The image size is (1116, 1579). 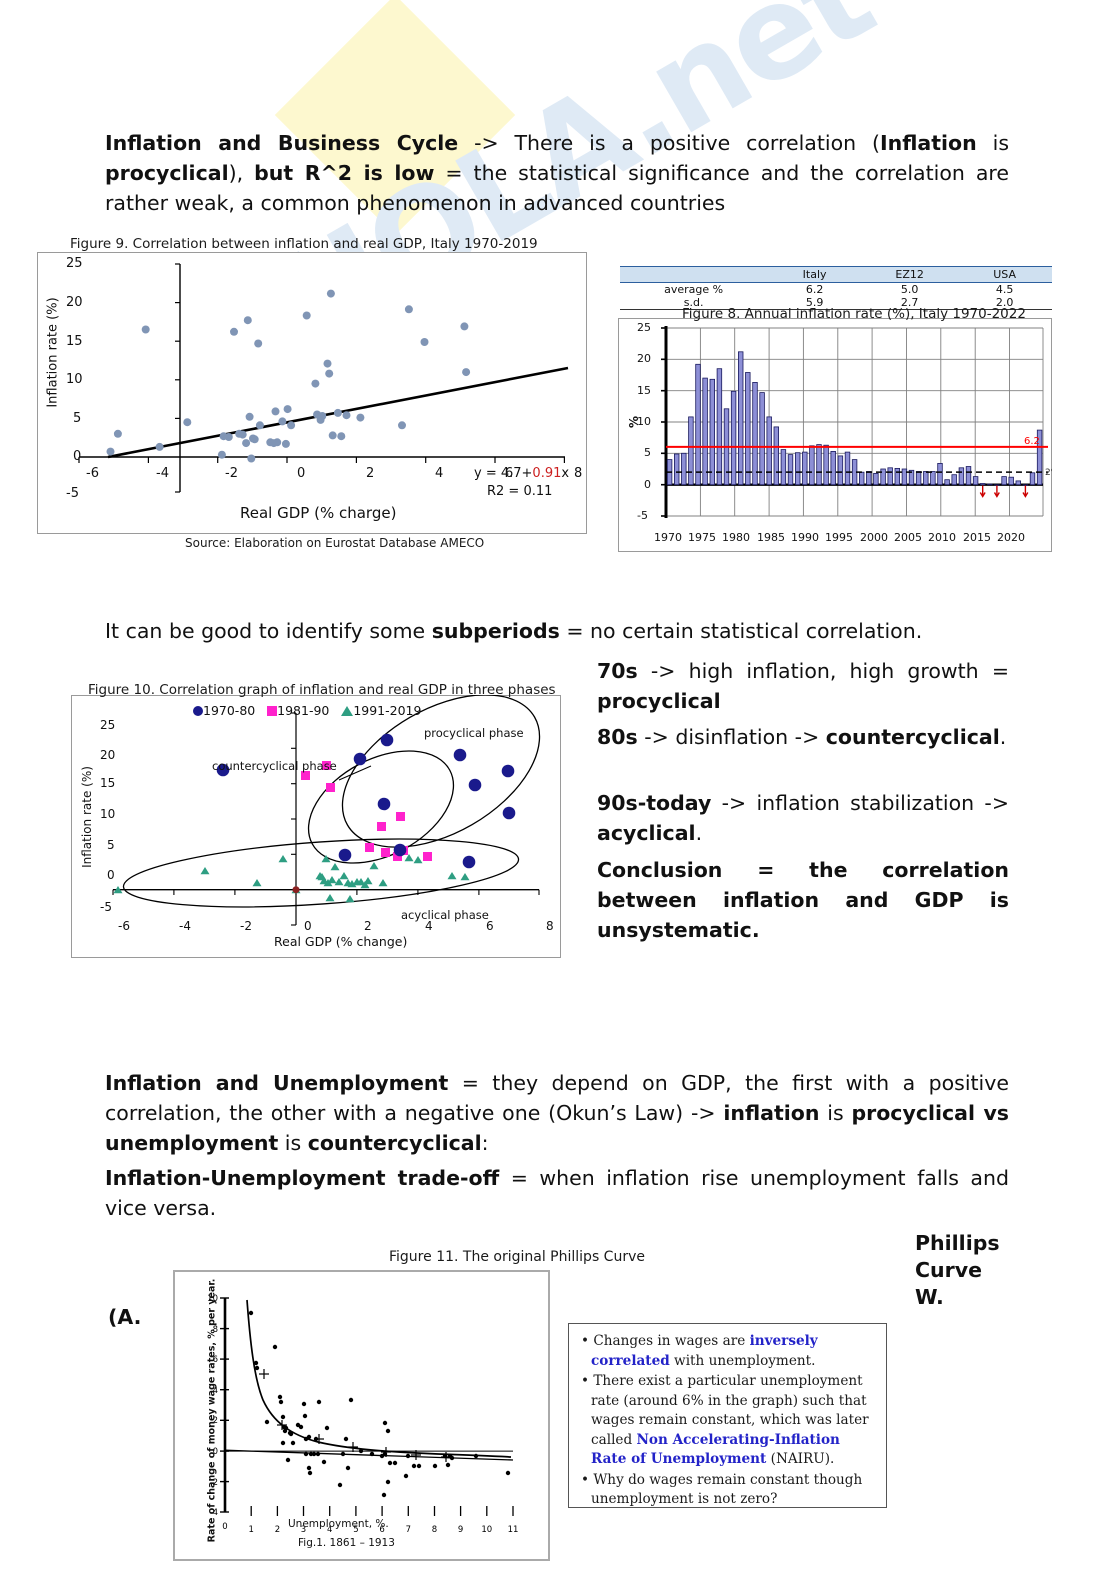 I want to click on stats-row-average-label: average %, so click(x=694, y=289).